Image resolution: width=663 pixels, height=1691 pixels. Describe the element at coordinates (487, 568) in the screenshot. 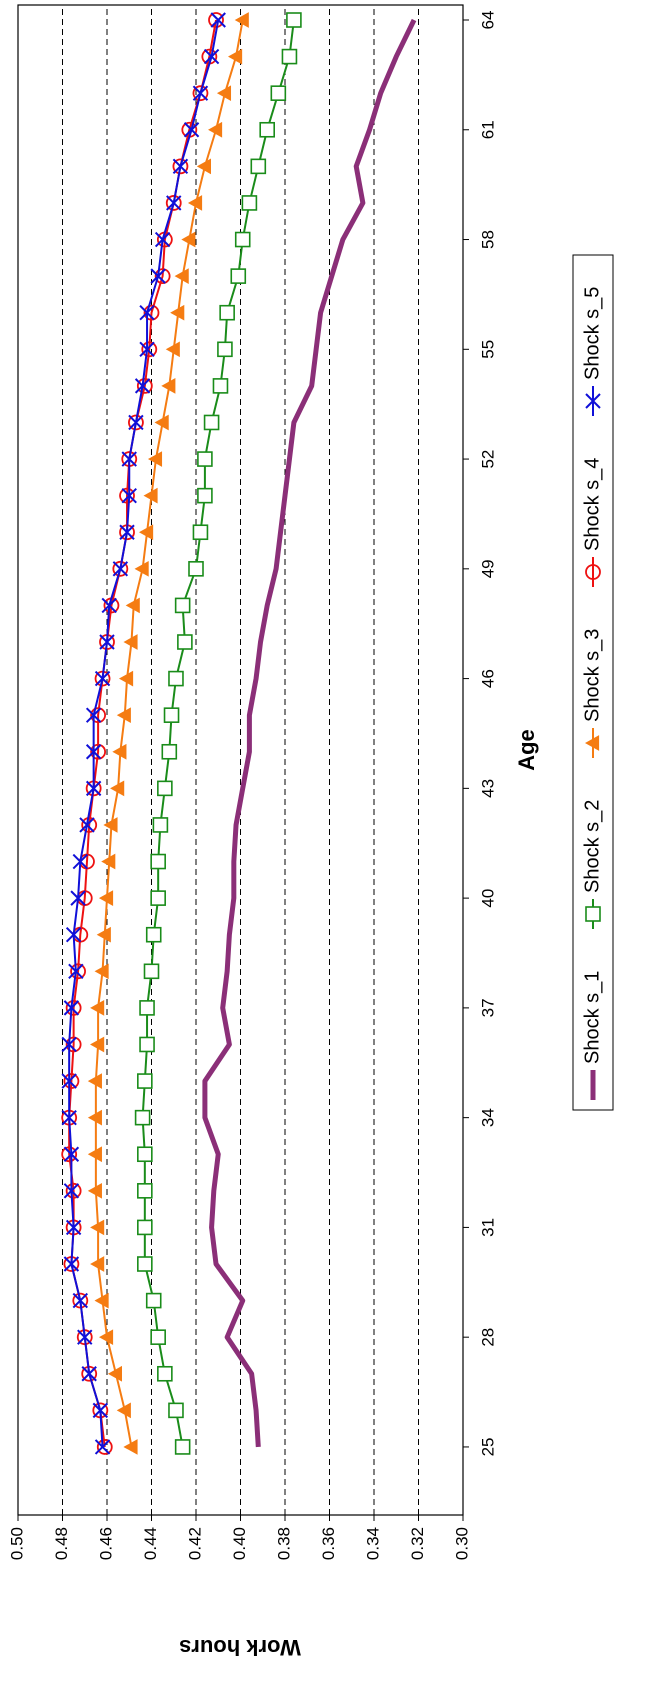

I see `x-tick-label: 49` at that location.